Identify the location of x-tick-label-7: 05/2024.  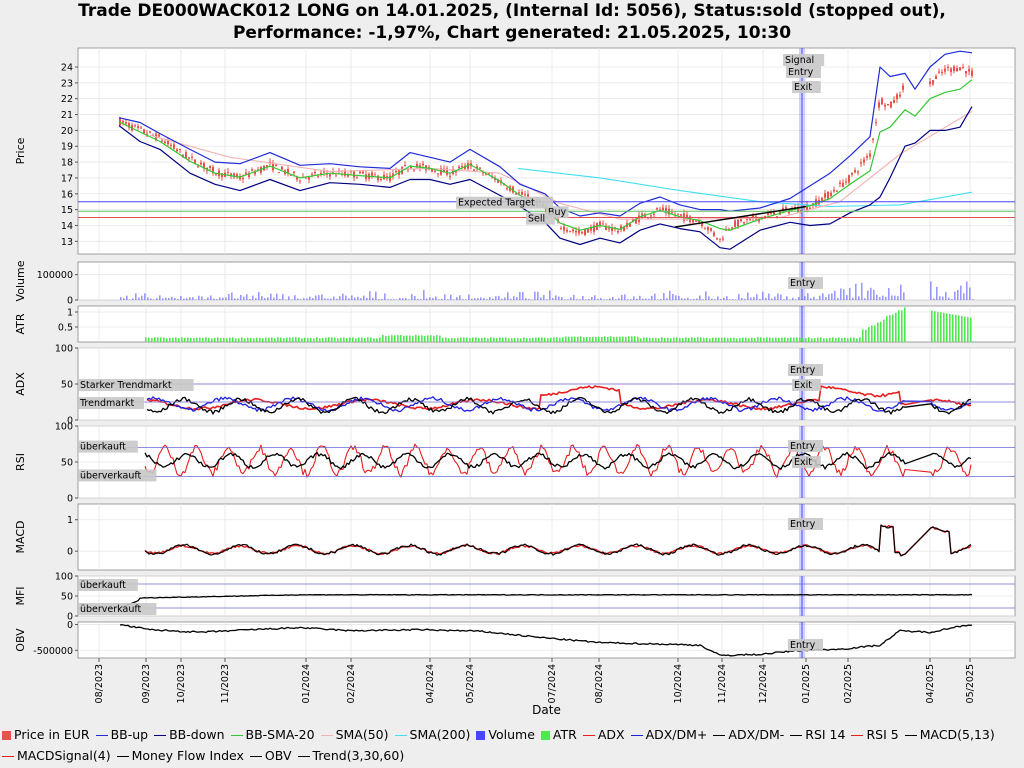
(470, 683).